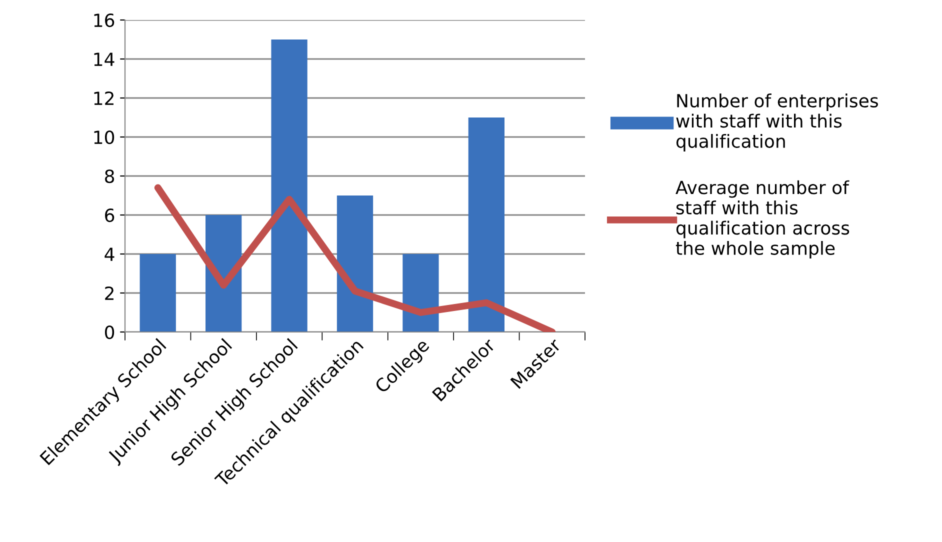  I want to click on y-tick-label: 16, so click(104, 20).